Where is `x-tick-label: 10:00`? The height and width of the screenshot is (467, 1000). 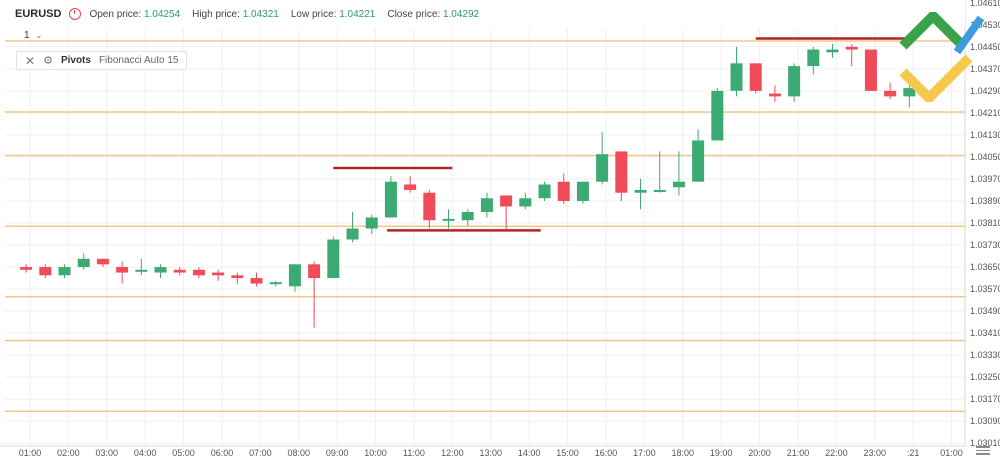
x-tick-label: 10:00 is located at coordinates (375, 453).